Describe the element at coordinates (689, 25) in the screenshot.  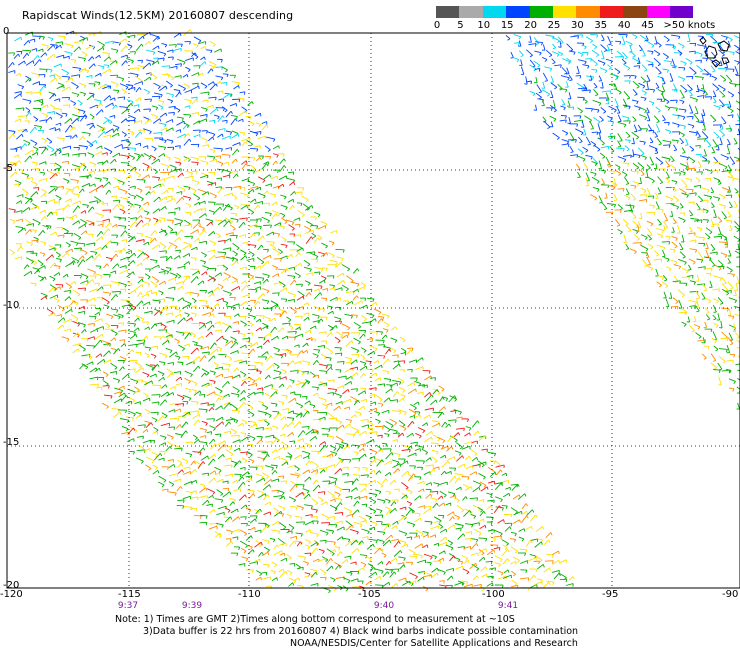
I see `legend-unit-label: >50 knots` at that location.